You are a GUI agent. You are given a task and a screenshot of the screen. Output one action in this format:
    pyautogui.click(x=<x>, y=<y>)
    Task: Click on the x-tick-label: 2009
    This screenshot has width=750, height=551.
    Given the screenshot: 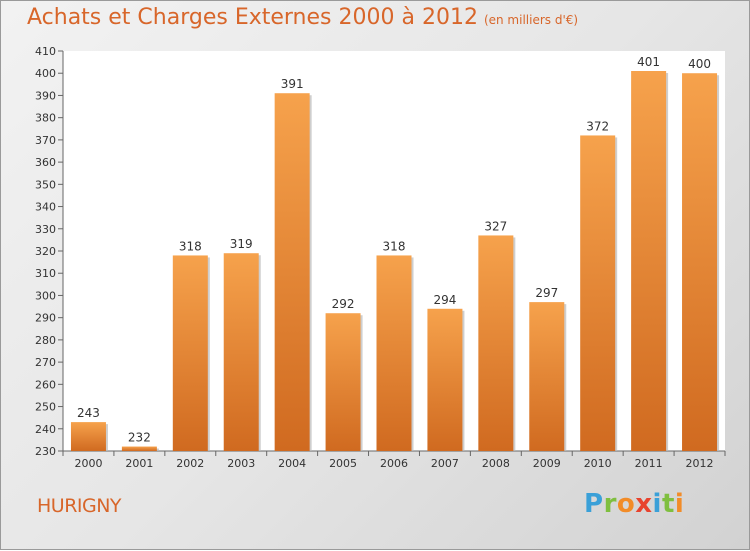 What is the action you would take?
    pyautogui.click(x=547, y=463)
    